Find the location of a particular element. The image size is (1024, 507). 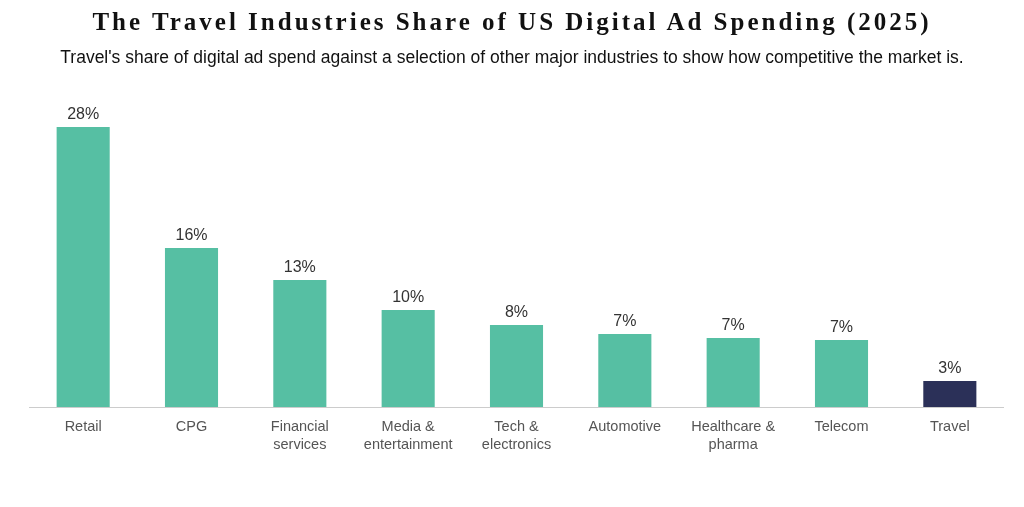

chart-subtitle: Travel's share of digital ad spend against a selection of other major industries to show how competitive the market is. is located at coordinates (512, 57).